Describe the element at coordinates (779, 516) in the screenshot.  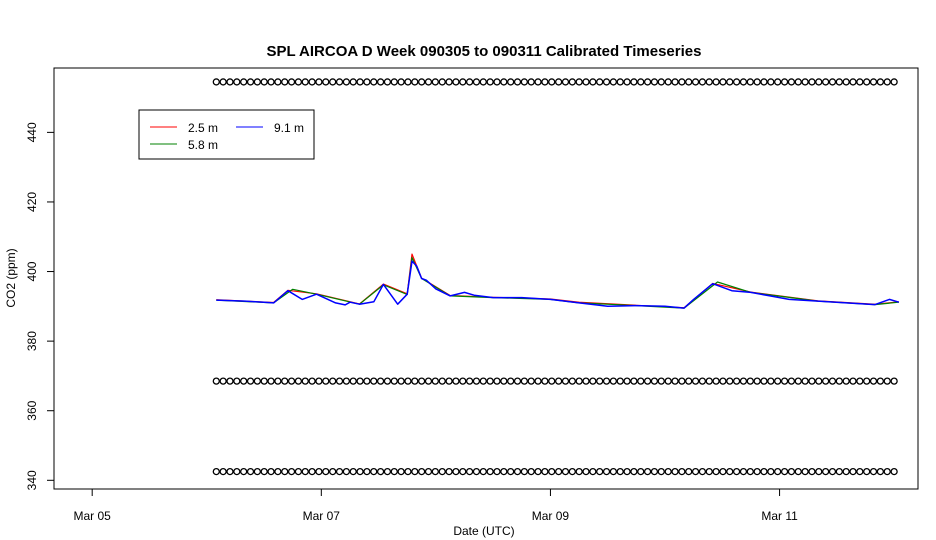
I see `x-tick-label: Mar 11` at that location.